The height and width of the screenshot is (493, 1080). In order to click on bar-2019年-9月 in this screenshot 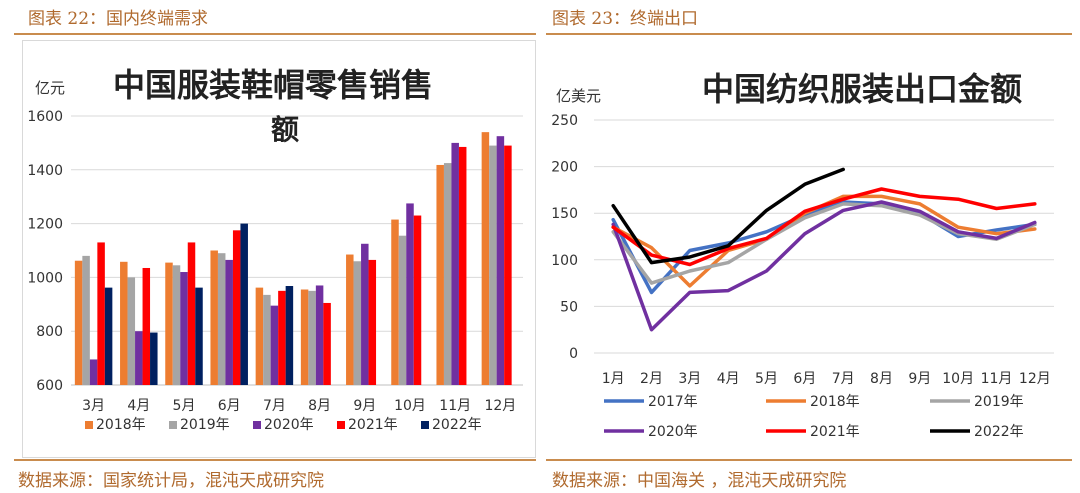, I will do `click(357, 323)`.